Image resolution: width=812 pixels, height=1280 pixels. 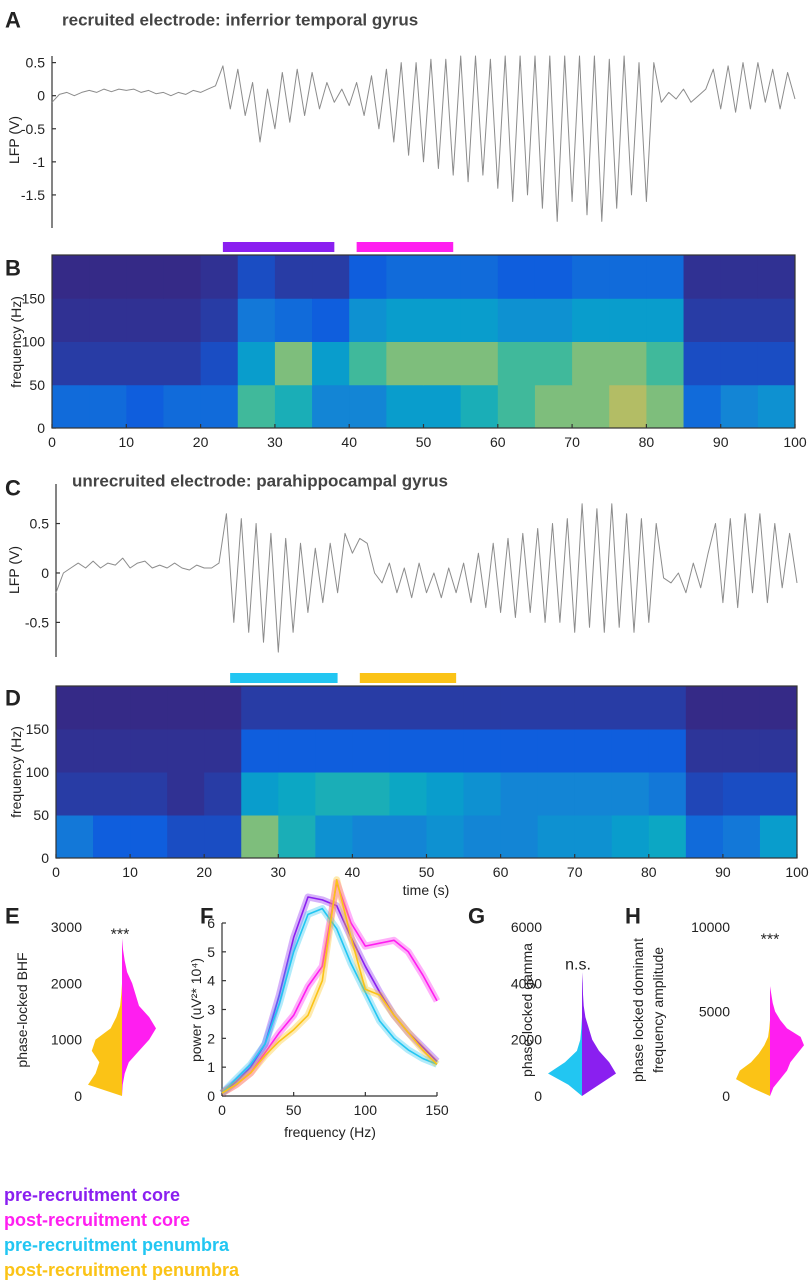 I want to click on y-tick-label: 3000, so click(x=66, y=927).